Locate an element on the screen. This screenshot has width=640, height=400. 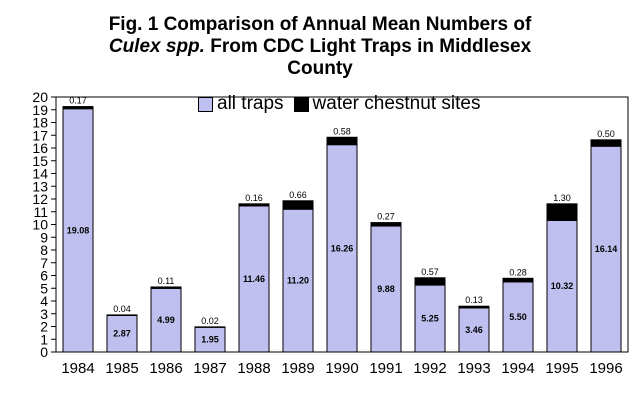
data-label-all-traps-1991: 9.88 is located at coordinates (386, 289).